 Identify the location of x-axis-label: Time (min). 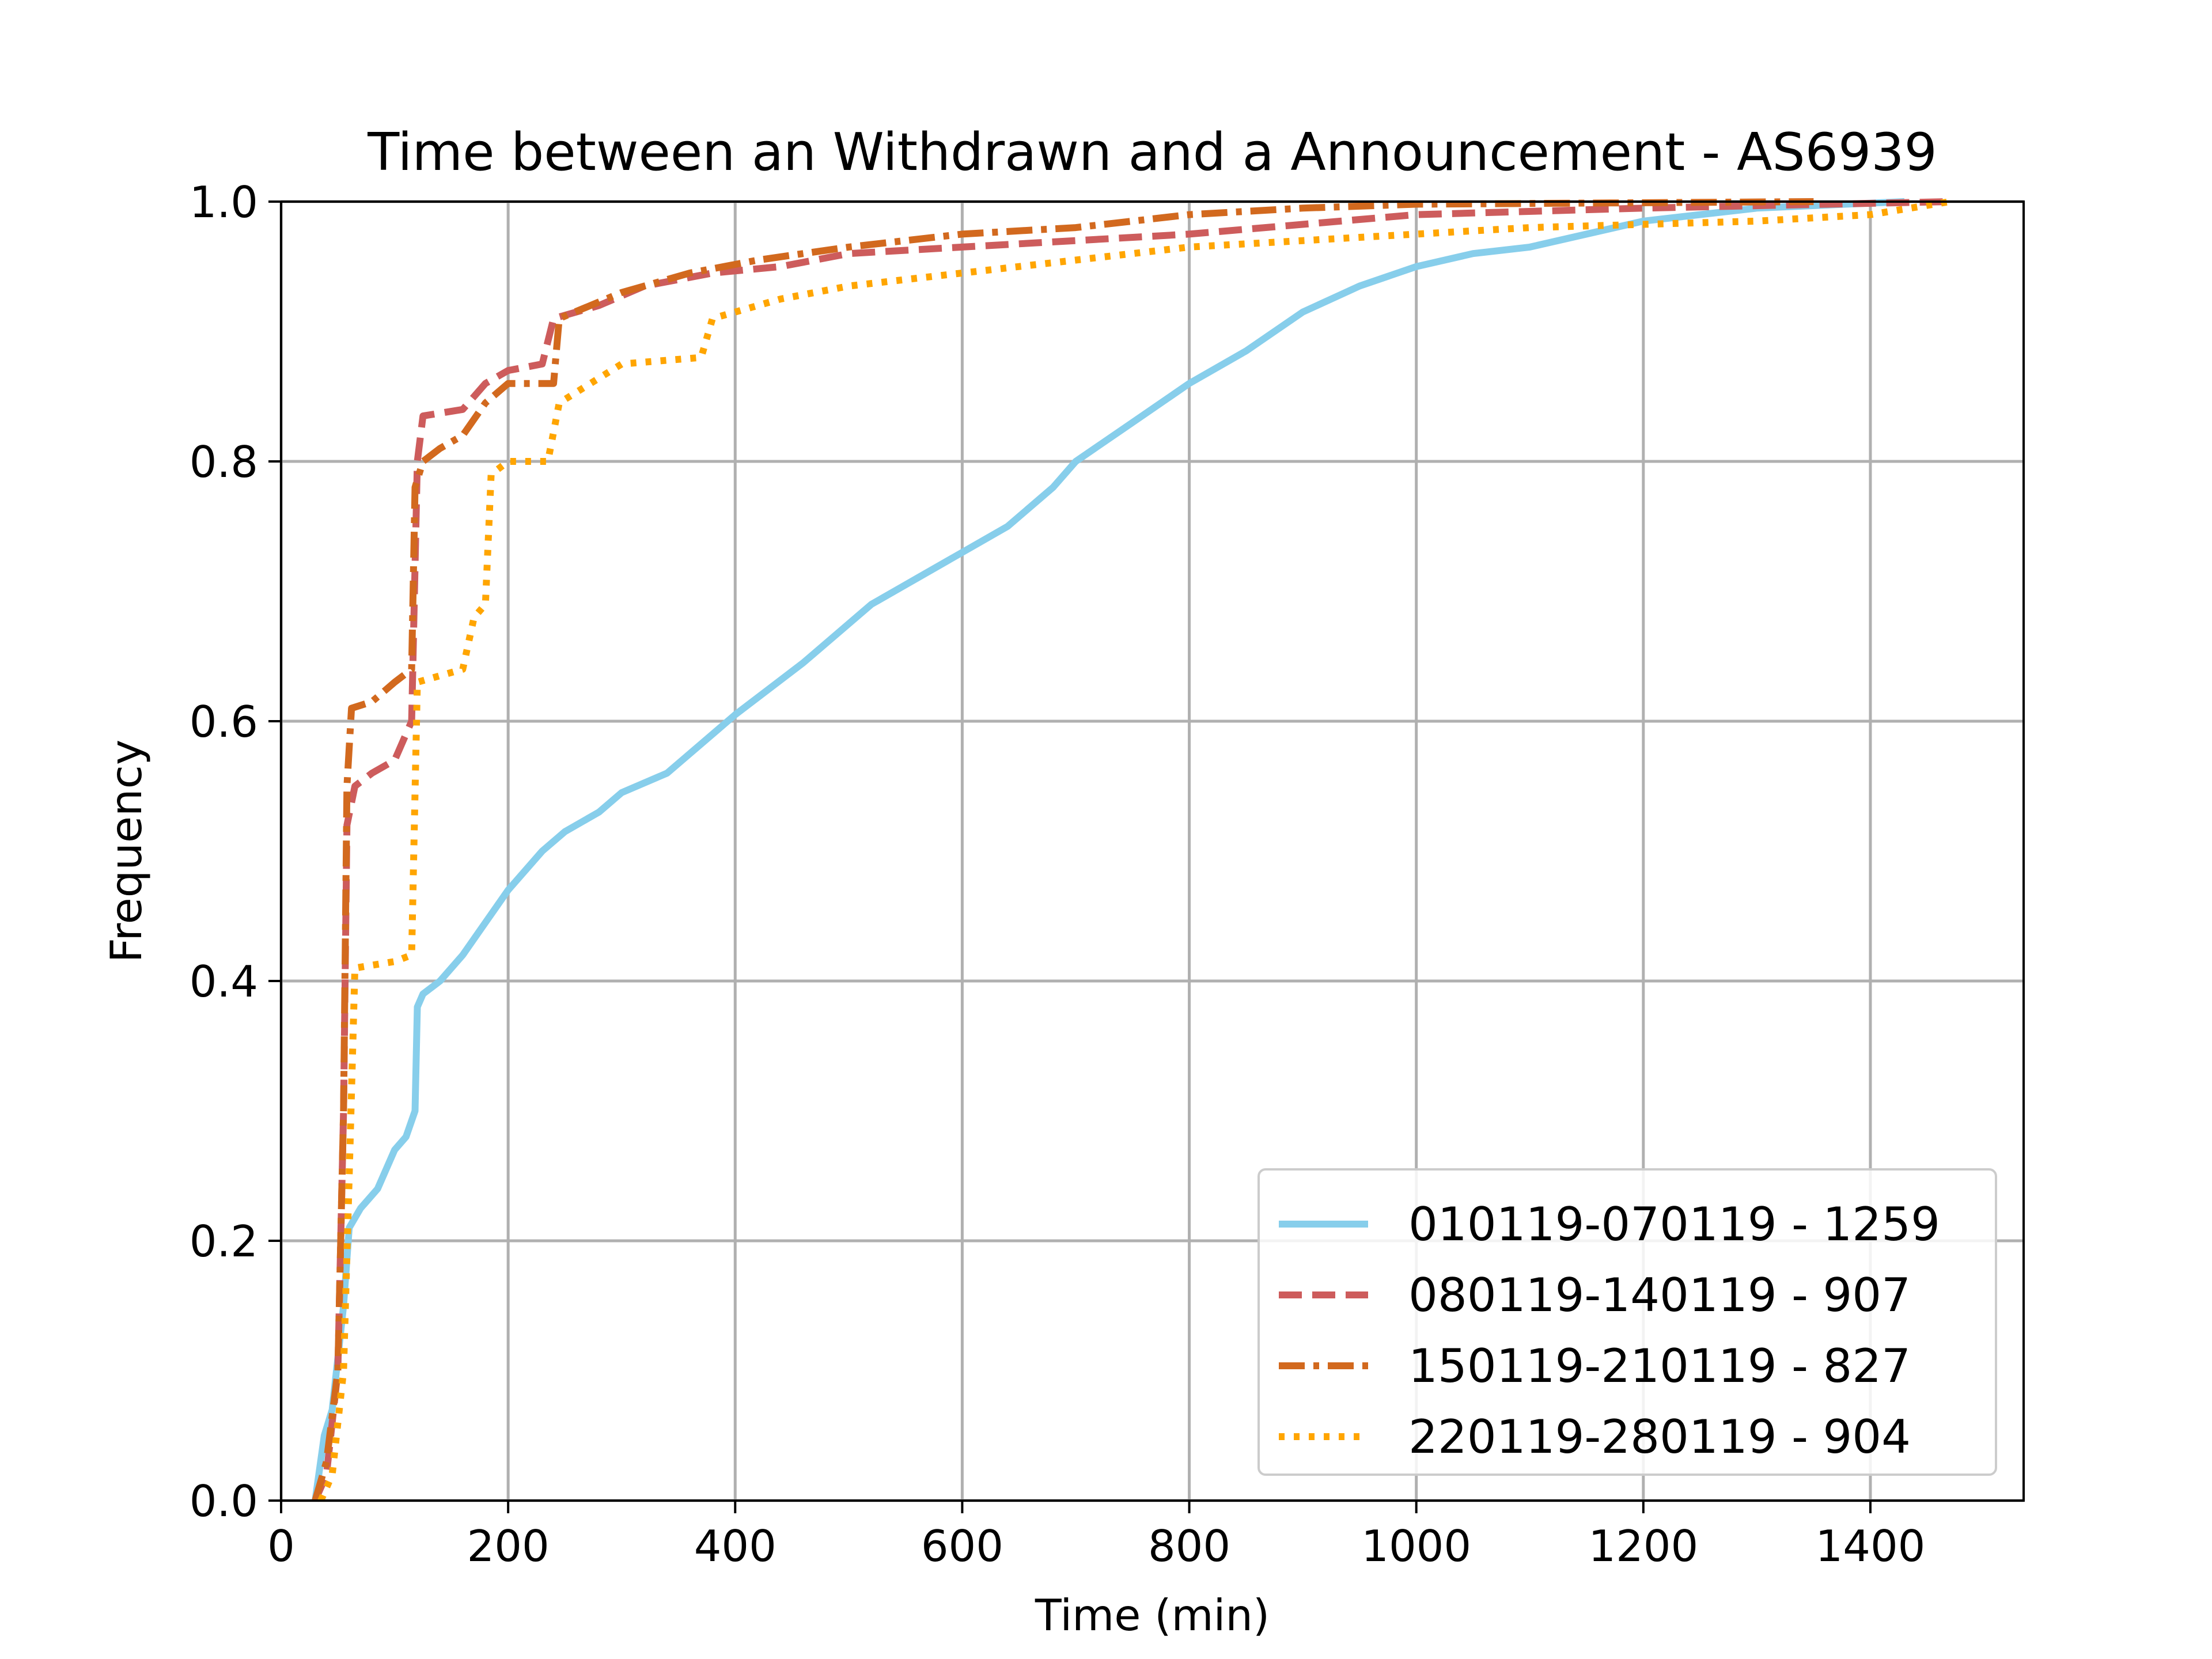
(1152, 1615).